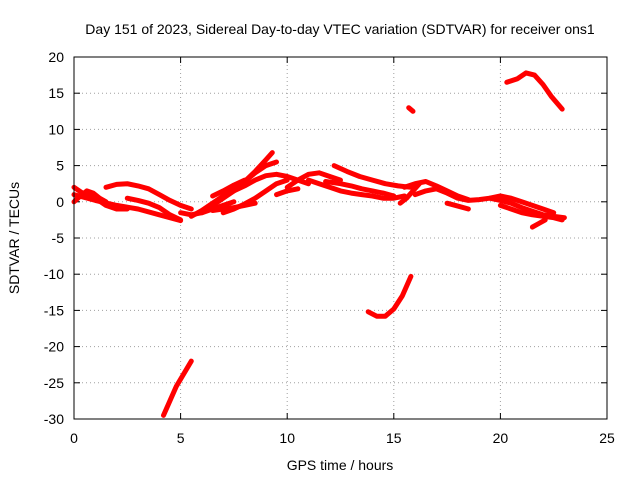  Describe the element at coordinates (287, 438) in the screenshot. I see `x-tick-label: 10` at that location.